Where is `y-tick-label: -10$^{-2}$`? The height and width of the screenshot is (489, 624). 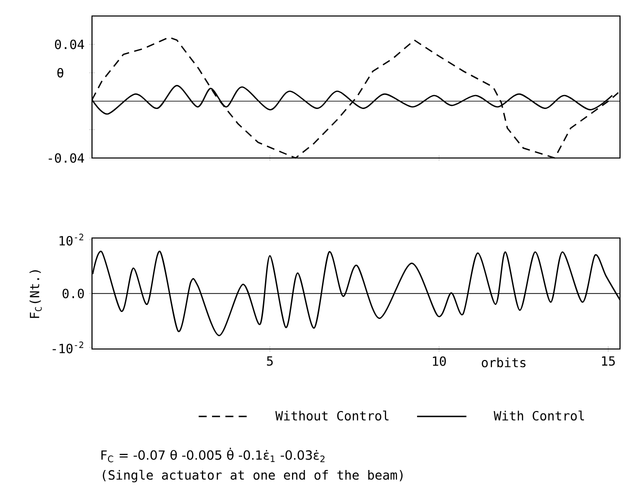
y-tick-label: -10$^{-2}$ is located at coordinates (68, 347).